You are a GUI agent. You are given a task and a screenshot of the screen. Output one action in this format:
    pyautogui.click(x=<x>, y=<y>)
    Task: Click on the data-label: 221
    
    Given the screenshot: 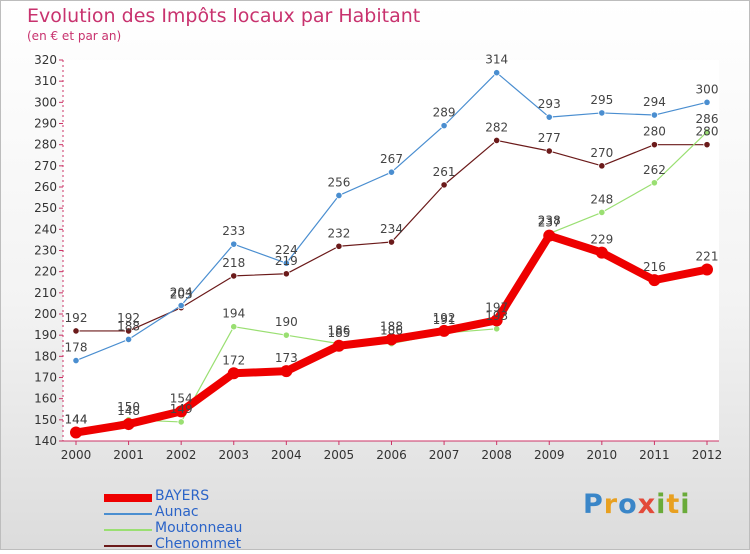 What is the action you would take?
    pyautogui.click(x=707, y=257)
    